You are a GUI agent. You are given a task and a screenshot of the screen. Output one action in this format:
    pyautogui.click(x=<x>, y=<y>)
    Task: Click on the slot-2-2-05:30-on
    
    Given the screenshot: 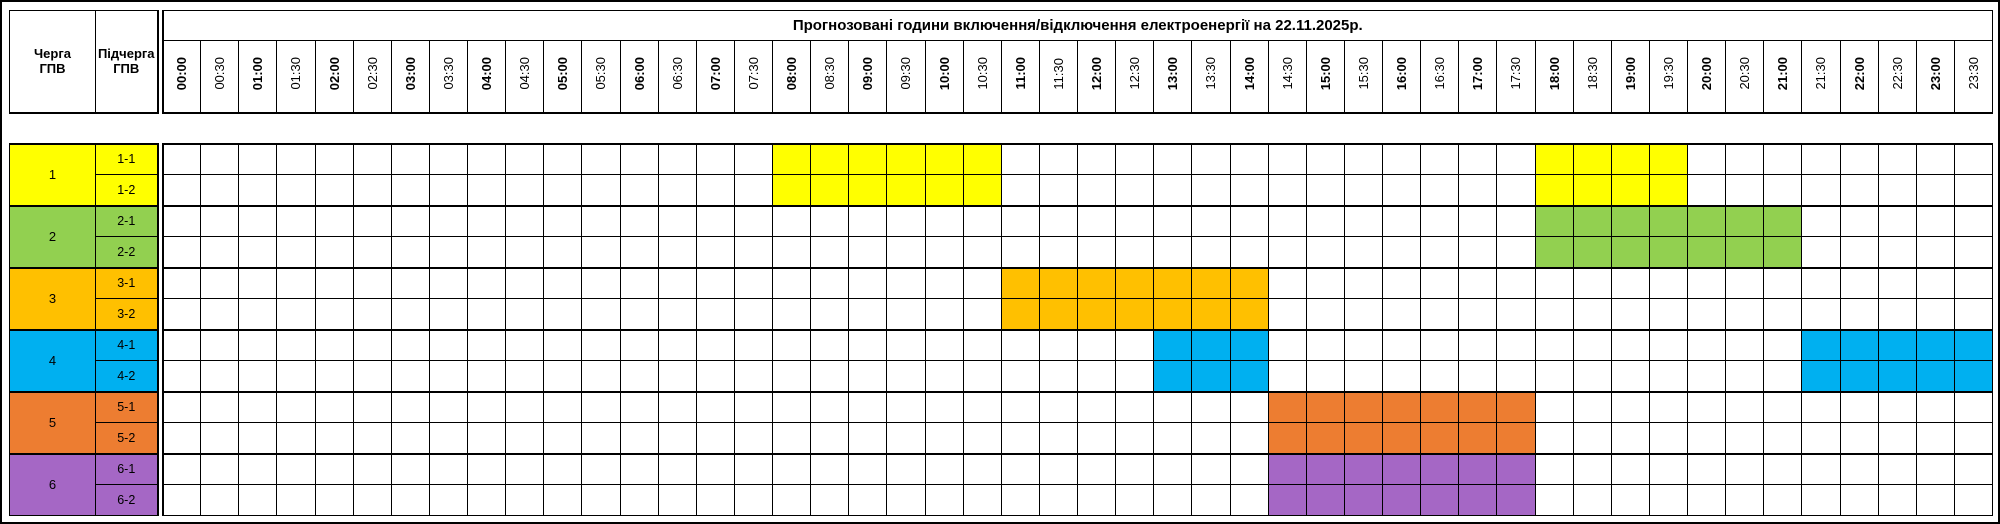 What is the action you would take?
    pyautogui.click(x=601, y=252)
    